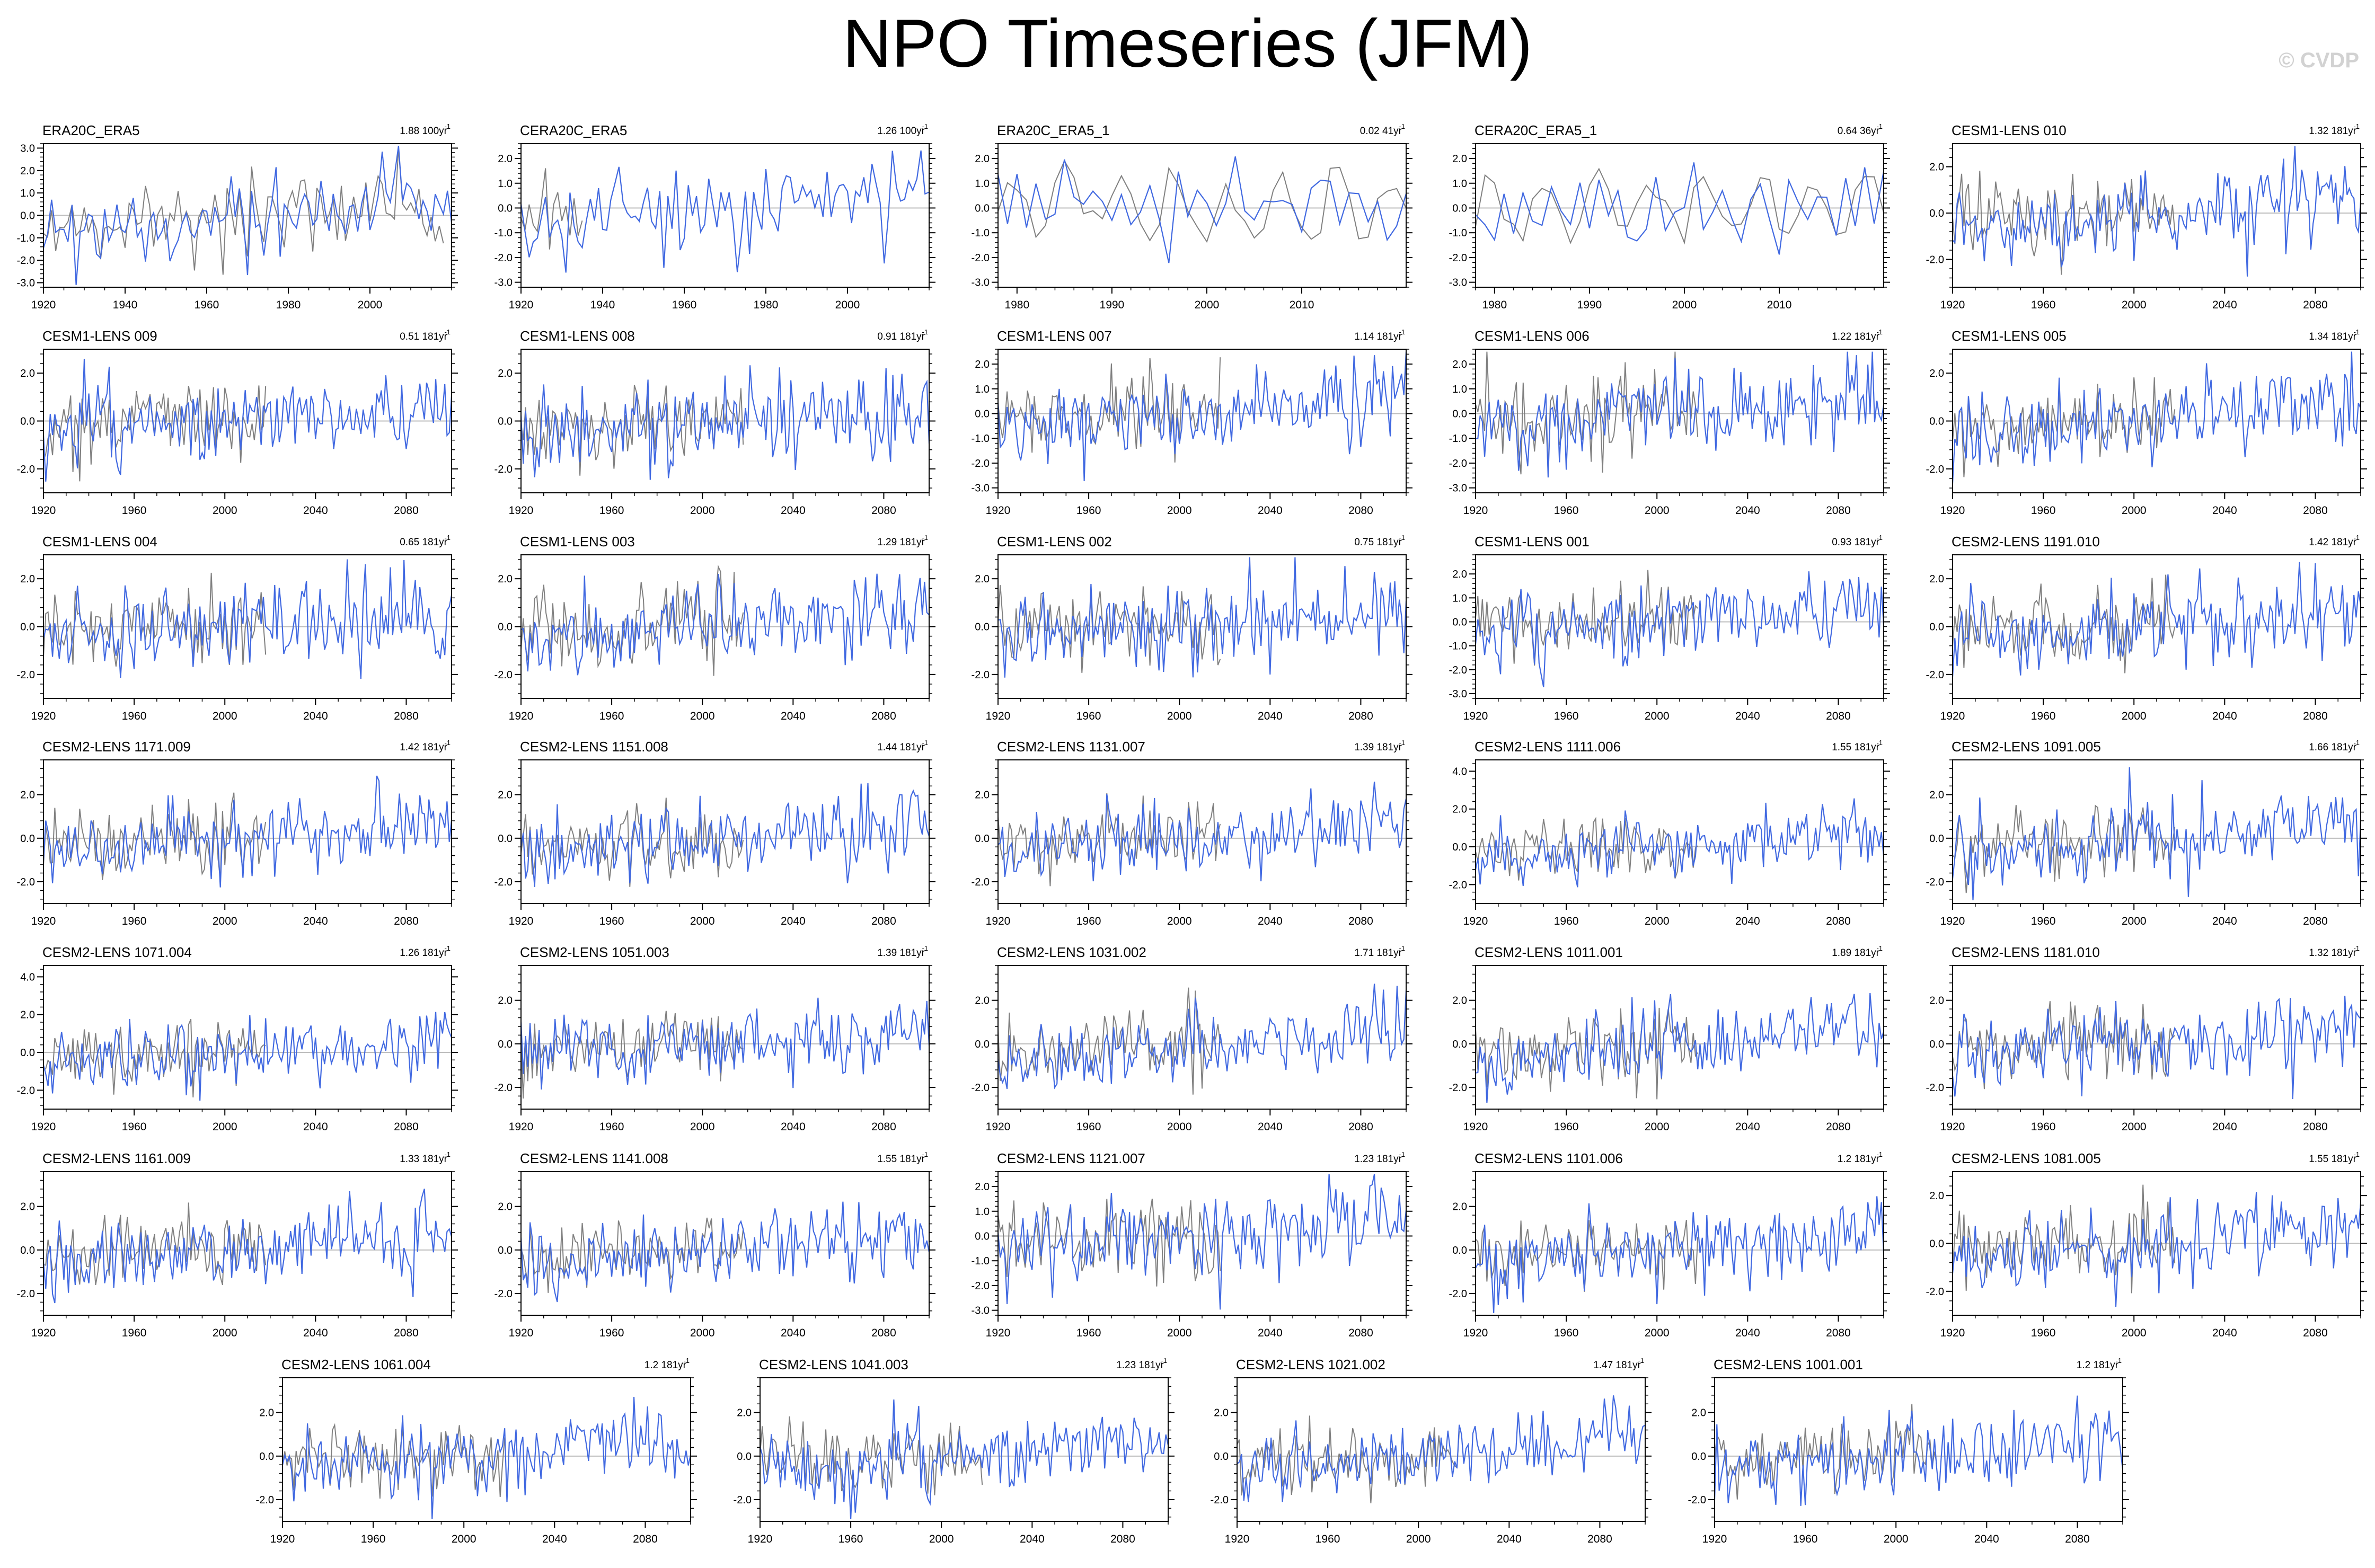 The width and height of the screenshot is (2375, 1568). Describe the element at coordinates (901, 747) in the screenshot. I see `panel-trend: 1.44 181yr` at that location.